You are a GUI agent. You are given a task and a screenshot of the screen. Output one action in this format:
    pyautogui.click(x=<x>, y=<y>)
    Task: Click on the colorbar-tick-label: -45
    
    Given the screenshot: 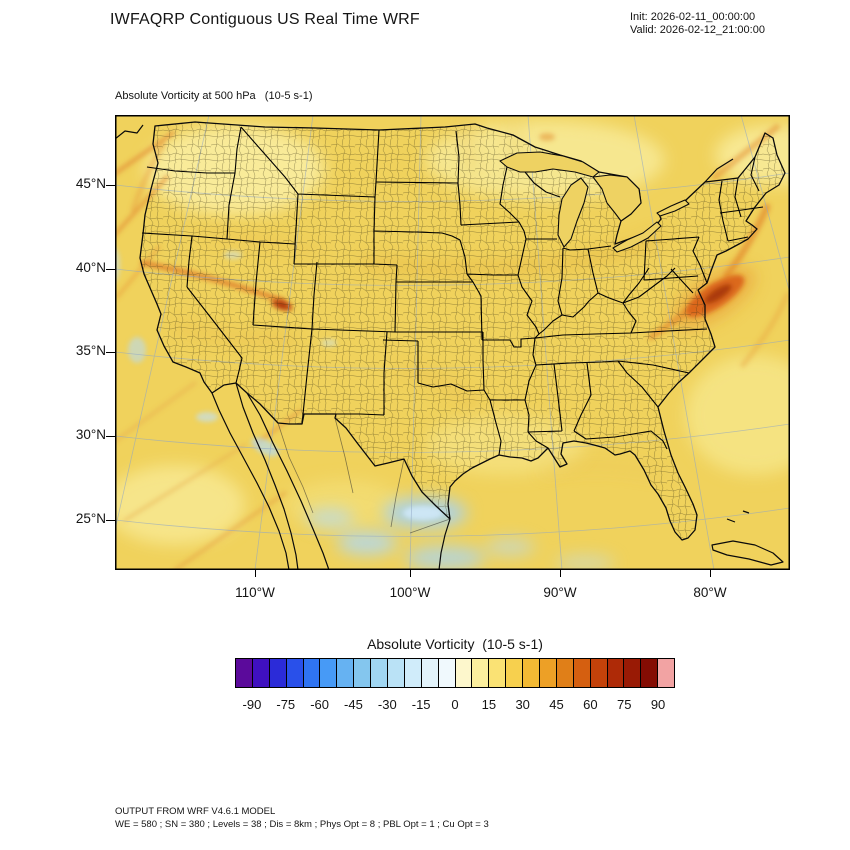 What is the action you would take?
    pyautogui.click(x=353, y=704)
    